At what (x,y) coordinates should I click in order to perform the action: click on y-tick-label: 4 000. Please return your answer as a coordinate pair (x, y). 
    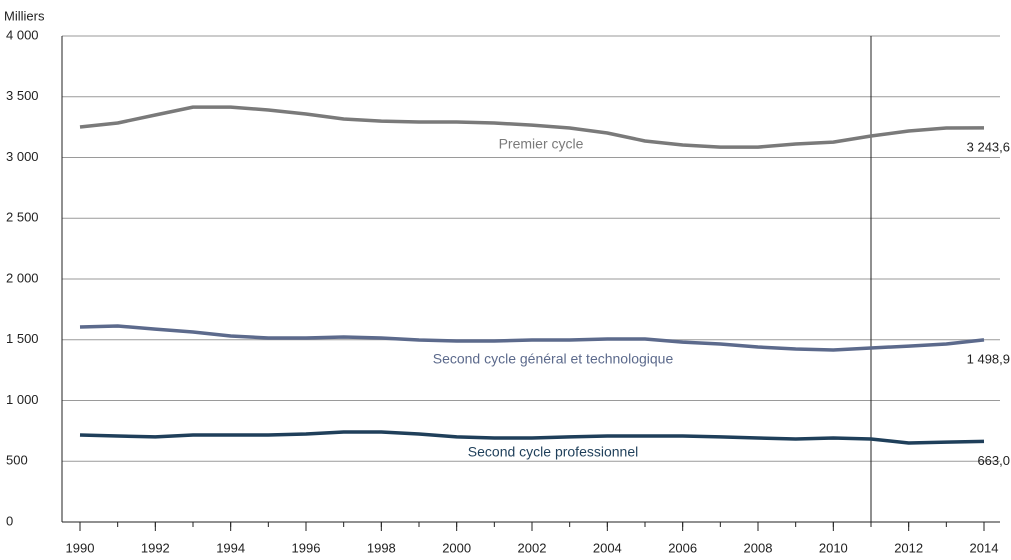
    Looking at the image, I should click on (22, 34).